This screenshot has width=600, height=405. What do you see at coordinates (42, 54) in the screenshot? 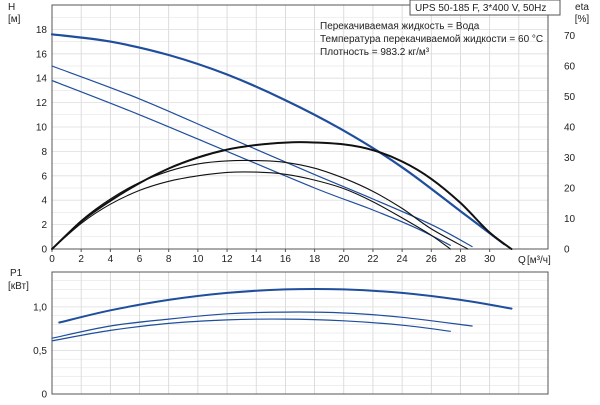
I see `y-tick-label: 16` at bounding box center [42, 54].